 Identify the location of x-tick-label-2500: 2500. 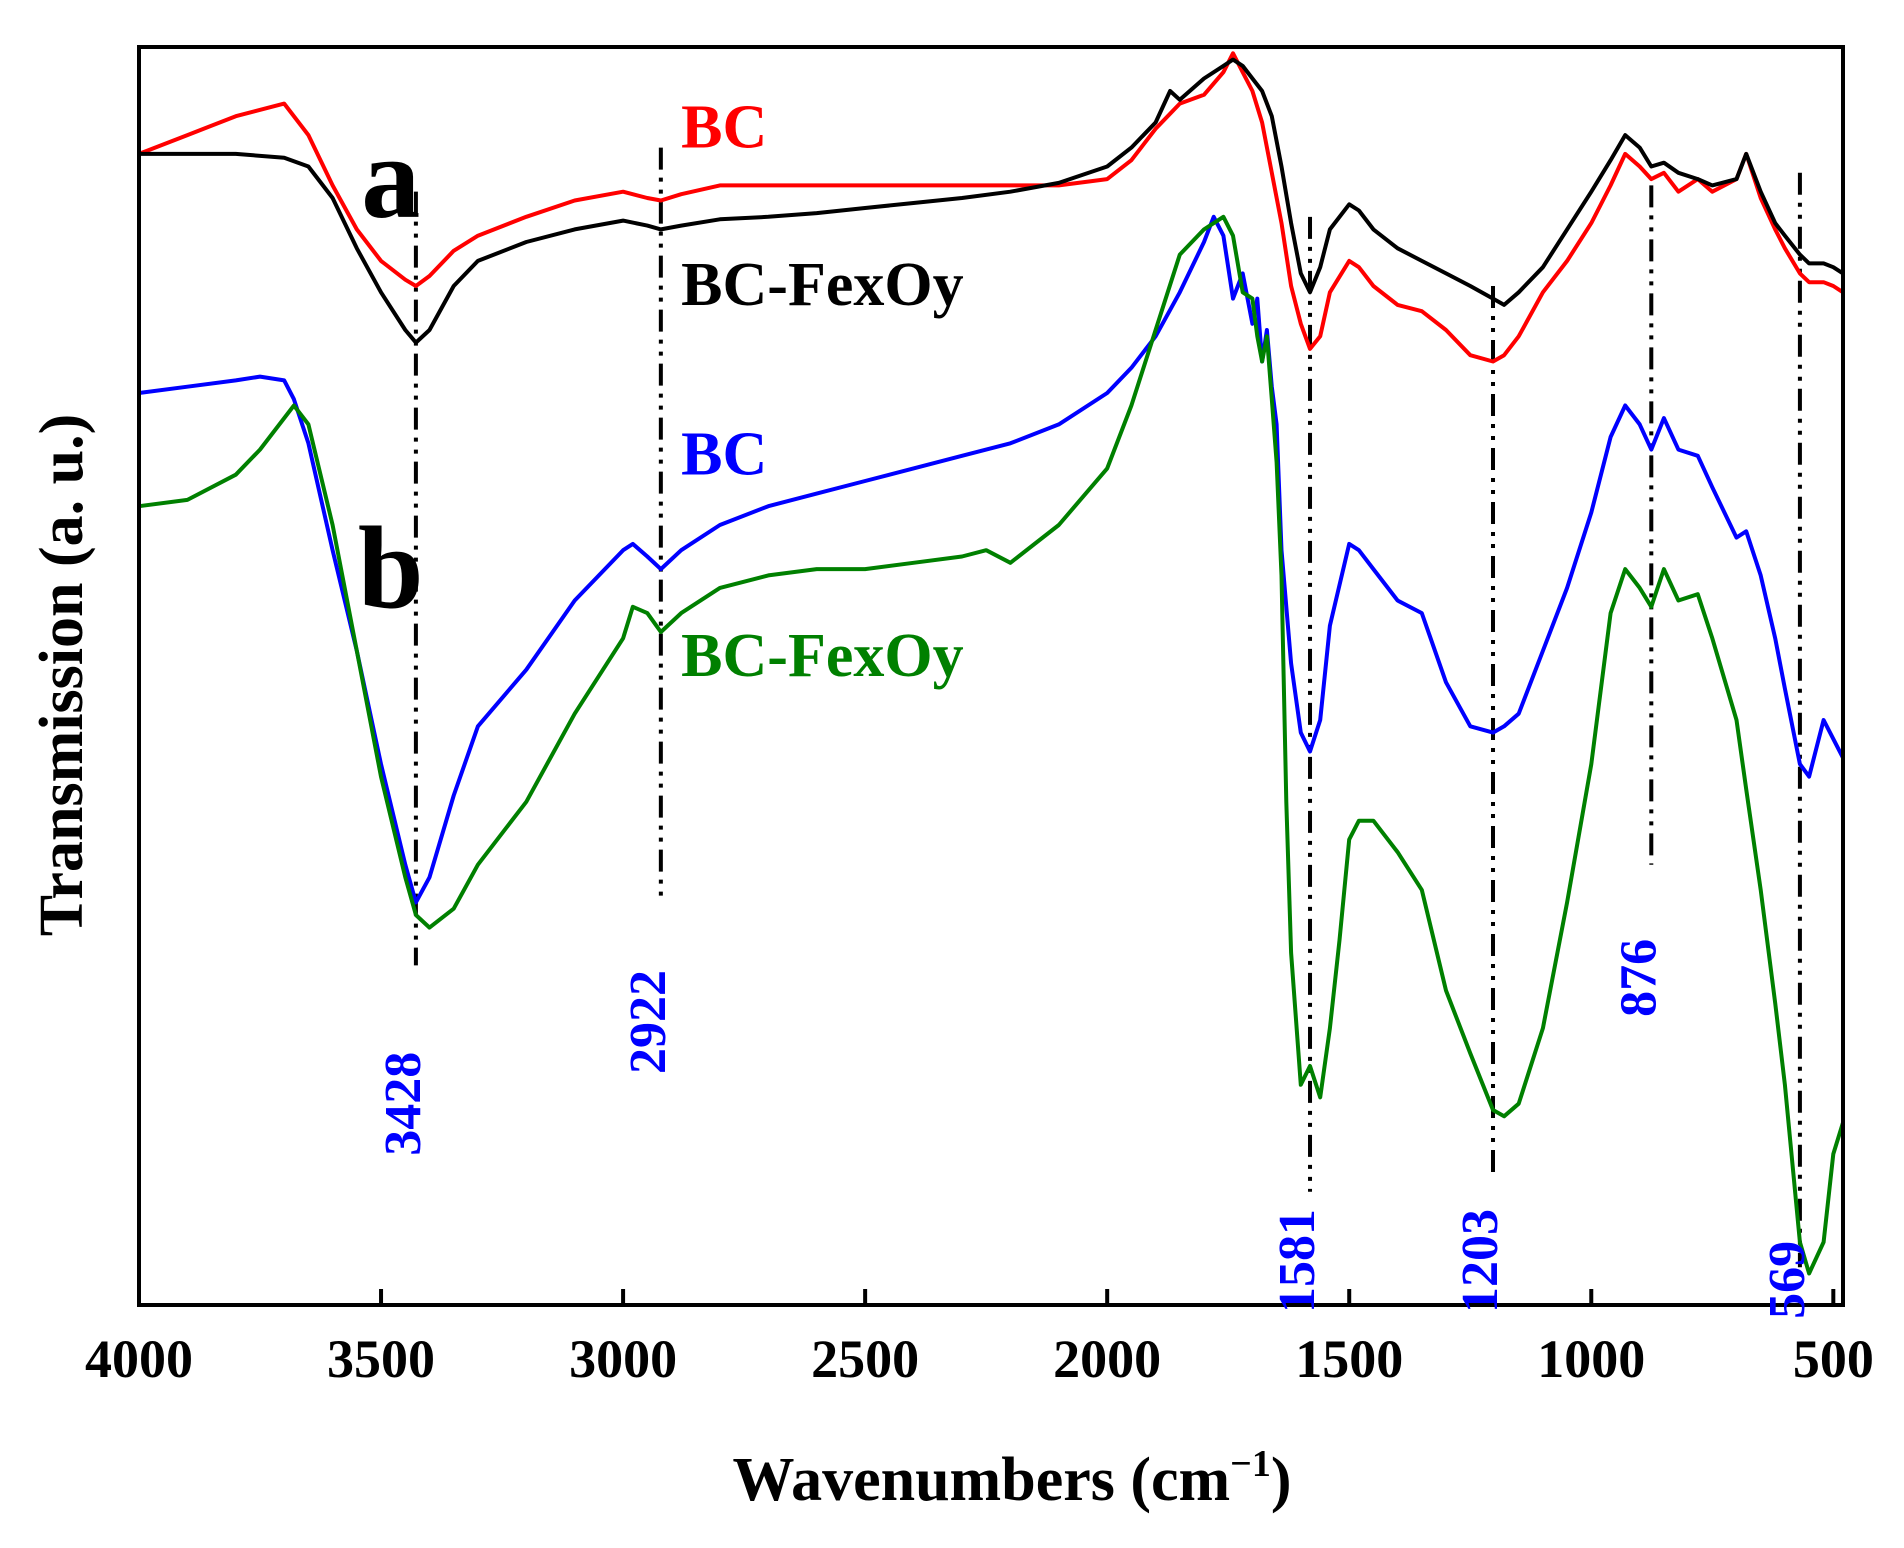
(865, 1359).